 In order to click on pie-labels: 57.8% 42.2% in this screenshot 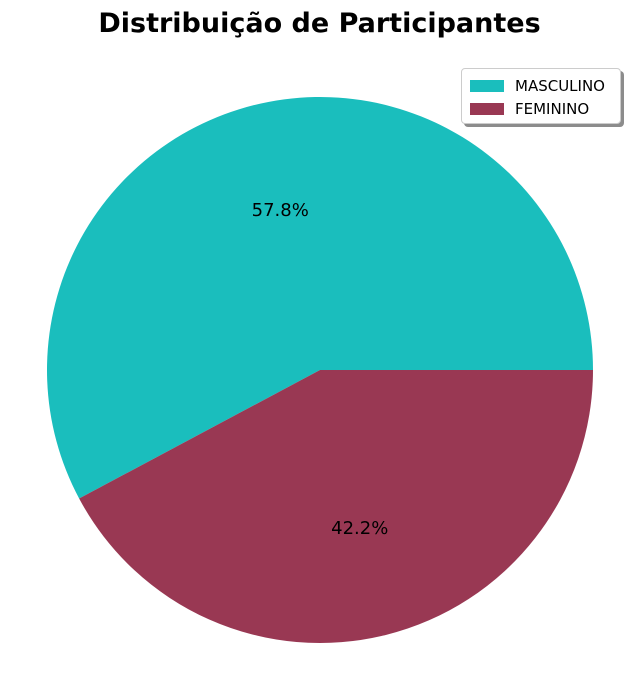, I will do `click(320, 369)`.